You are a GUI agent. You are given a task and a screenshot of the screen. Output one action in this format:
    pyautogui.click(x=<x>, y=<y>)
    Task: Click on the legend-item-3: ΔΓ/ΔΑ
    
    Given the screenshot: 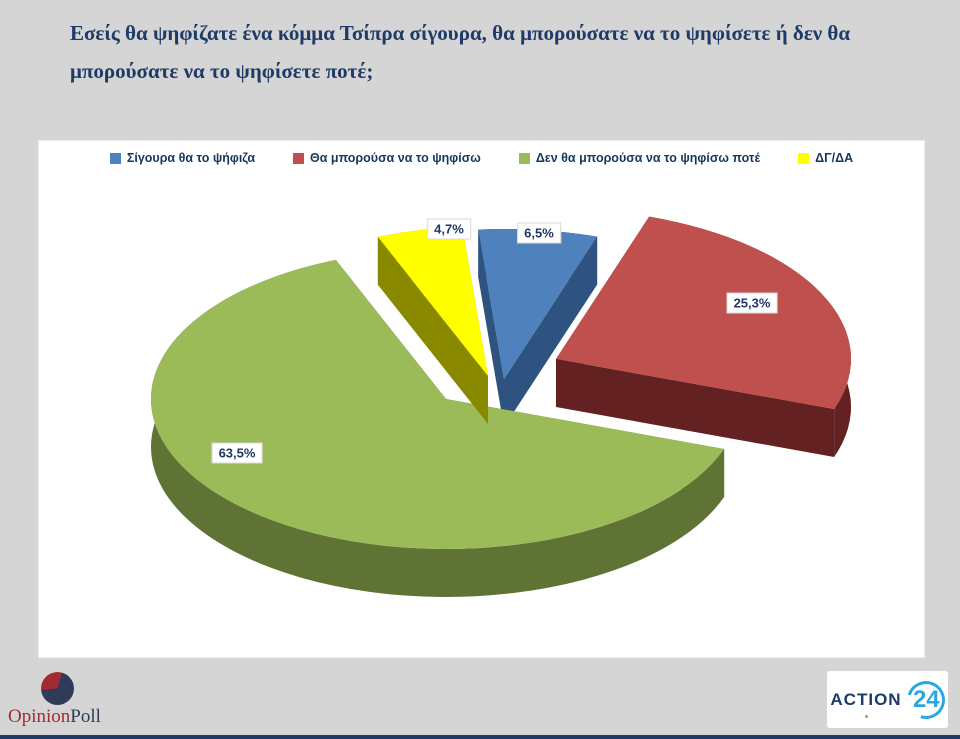 What is the action you would take?
    pyautogui.click(x=825, y=158)
    